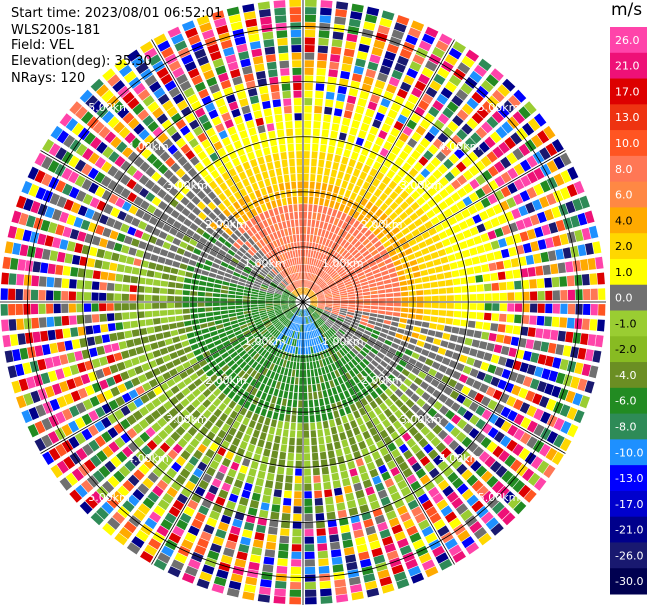 This screenshot has width=647, height=607. I want to click on colorbar-tick-label: -8.0, so click(625, 426).